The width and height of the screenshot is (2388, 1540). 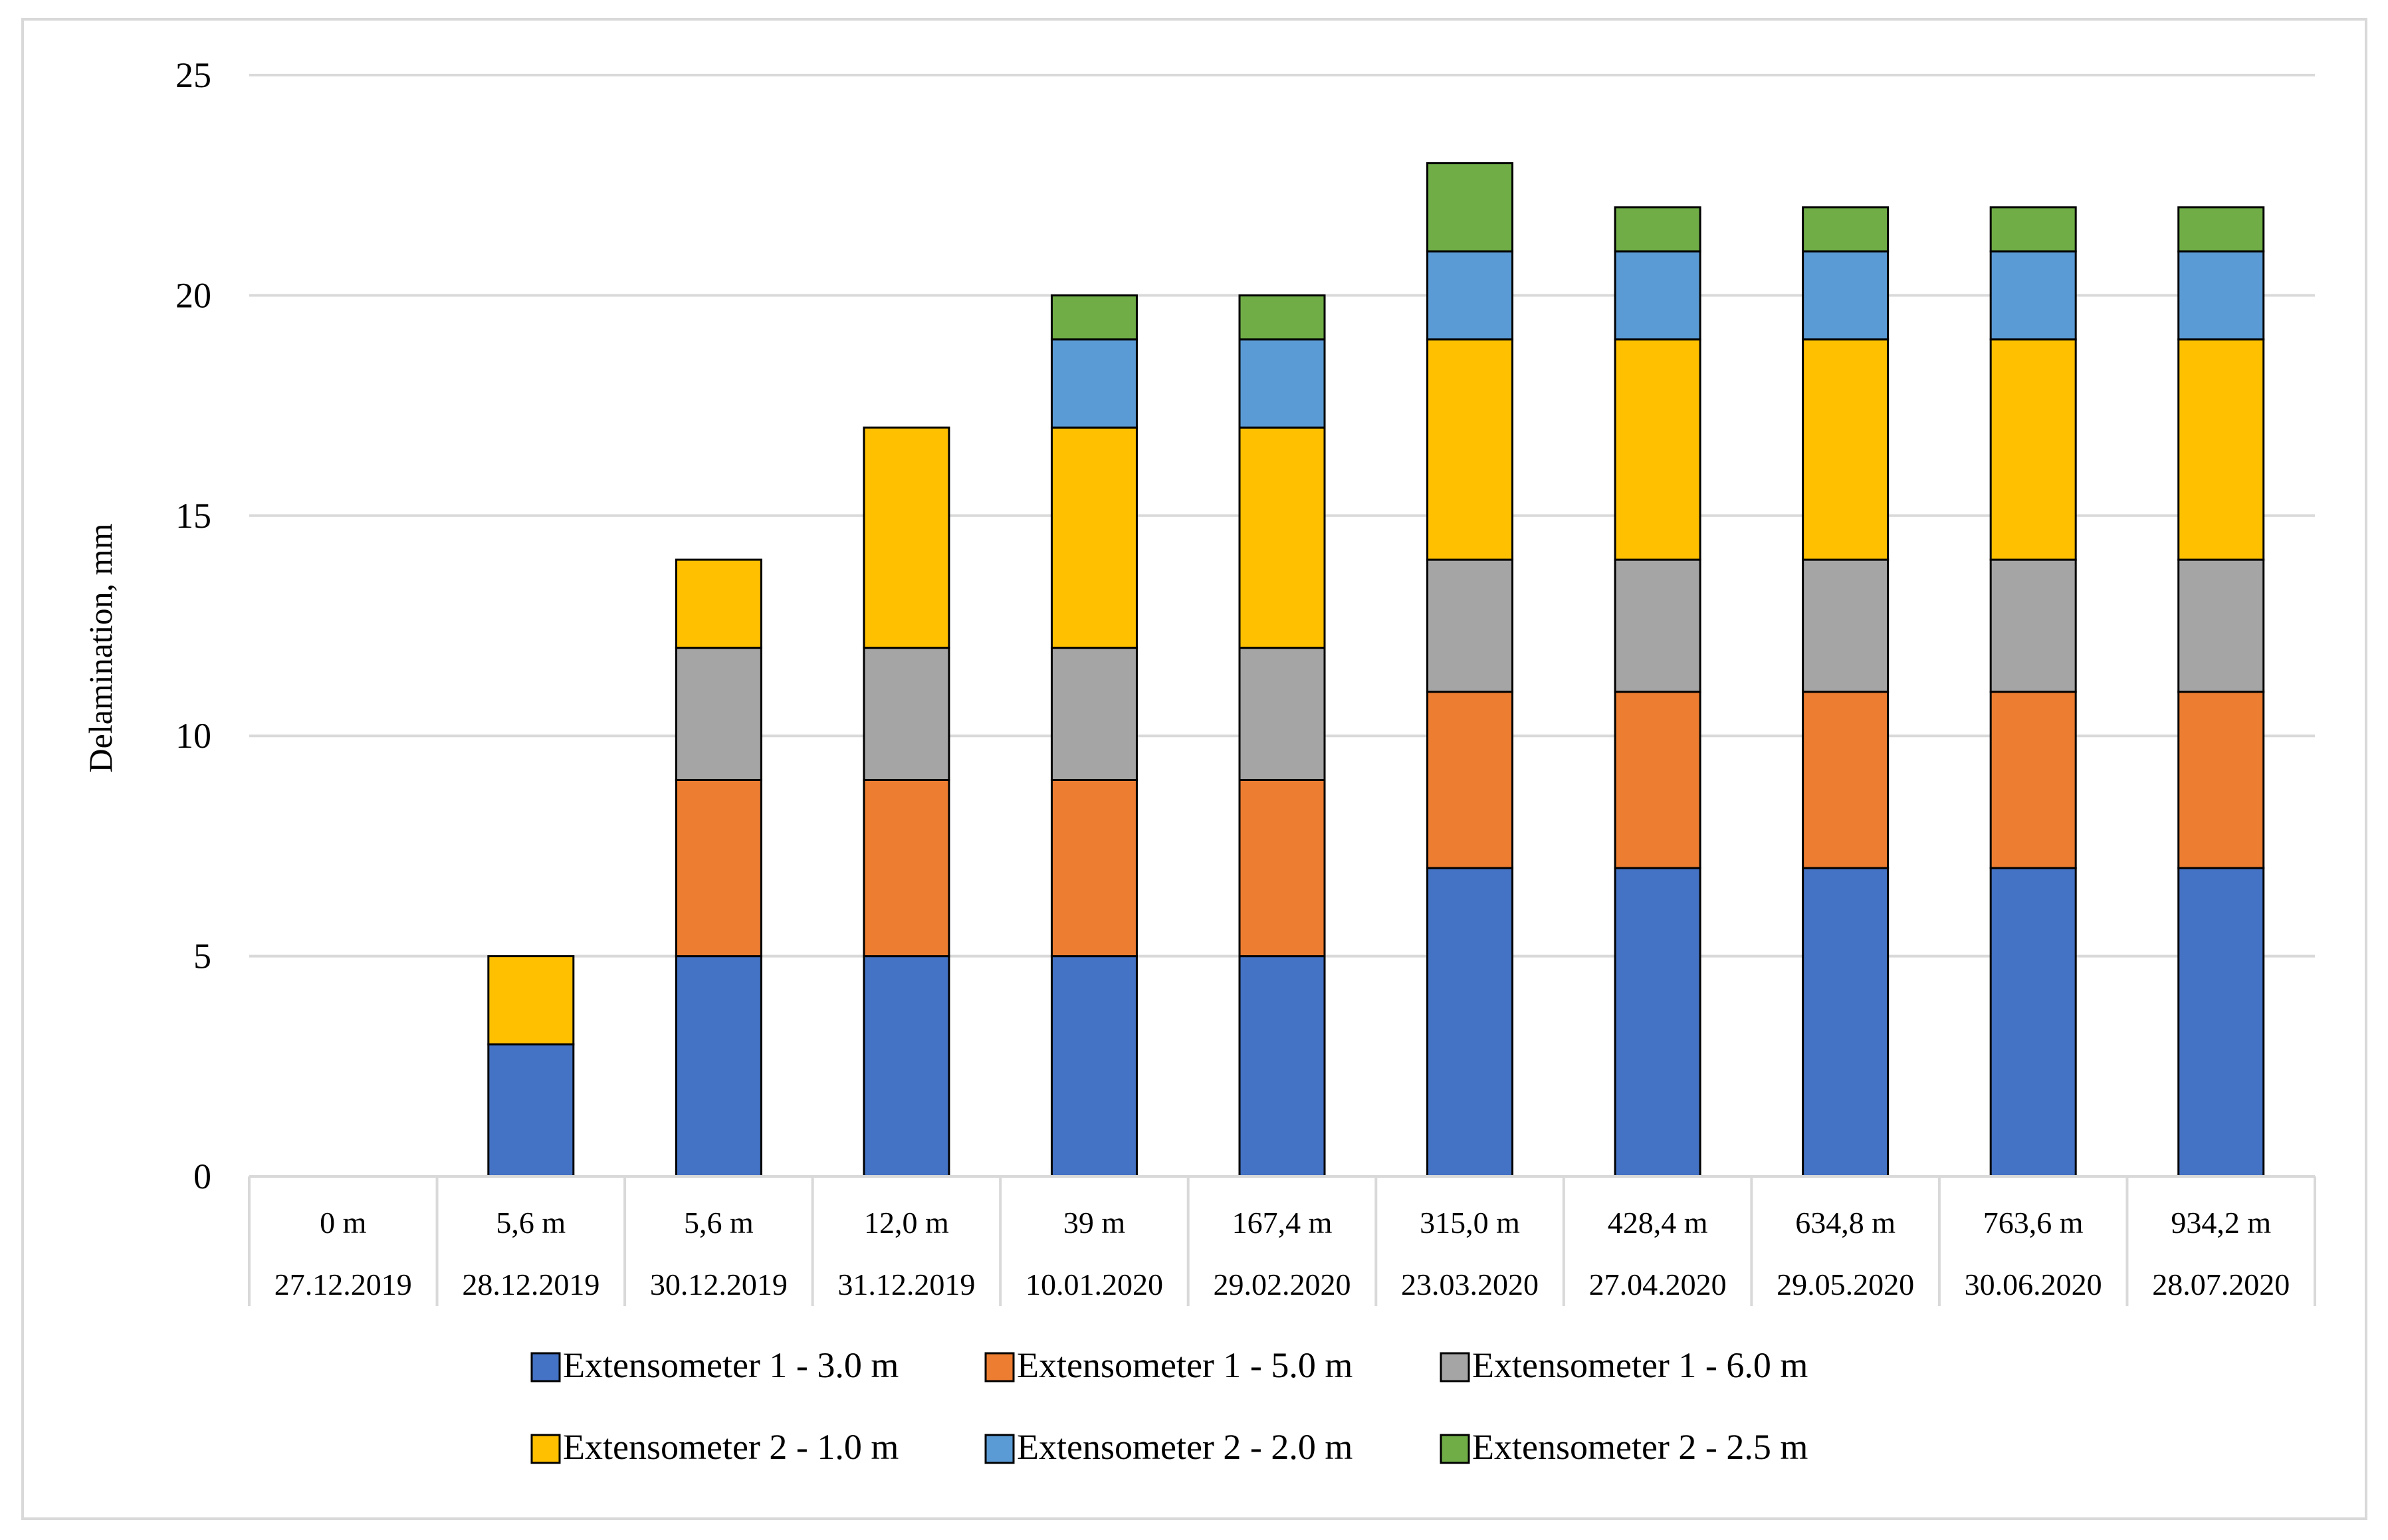 What do you see at coordinates (1094, 1066) in the screenshot?
I see `bar-segment-s0-c4` at bounding box center [1094, 1066].